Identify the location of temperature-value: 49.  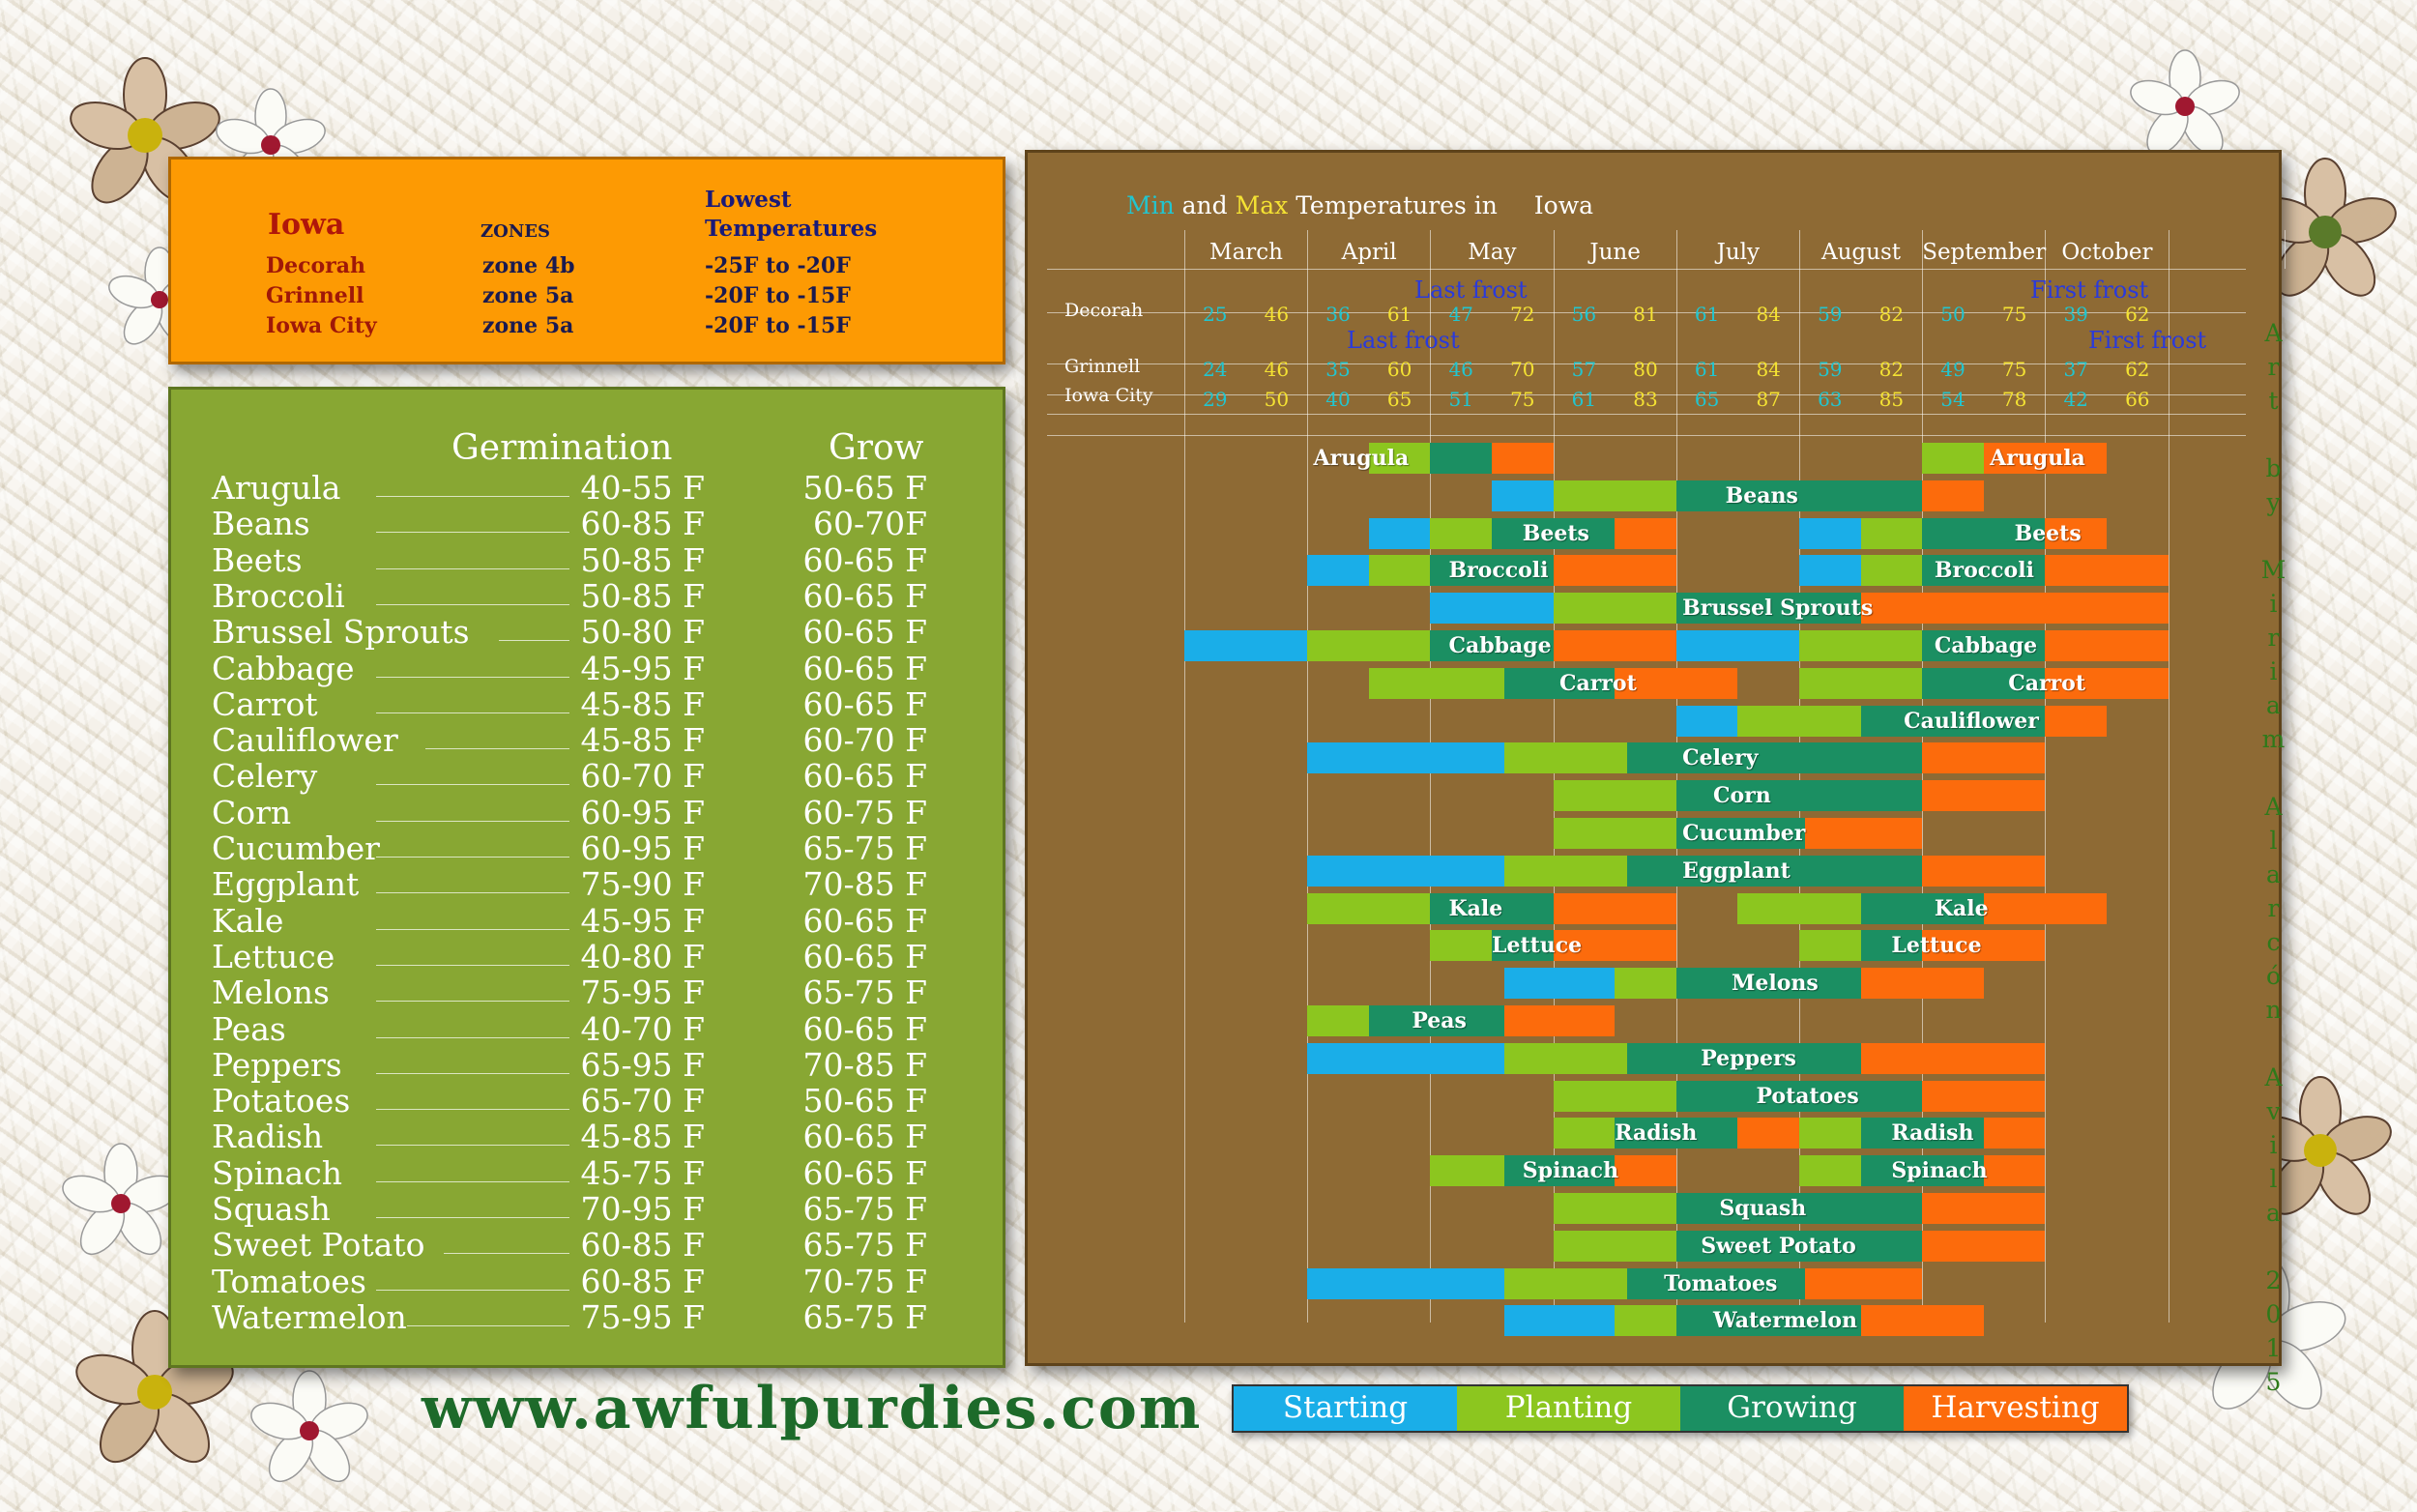
(1953, 369).